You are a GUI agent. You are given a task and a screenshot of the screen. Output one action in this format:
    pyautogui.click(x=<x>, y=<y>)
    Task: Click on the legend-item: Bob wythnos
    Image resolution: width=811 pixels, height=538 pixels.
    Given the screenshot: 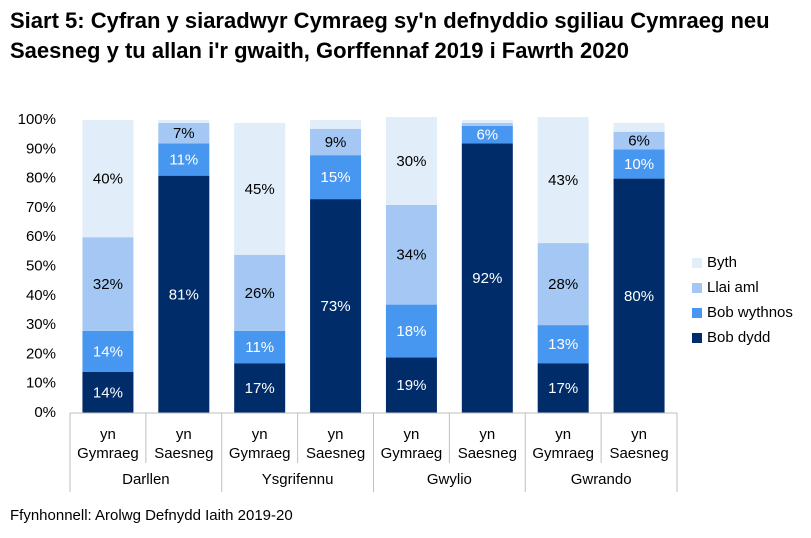 What is the action you would take?
    pyautogui.click(x=742, y=312)
    